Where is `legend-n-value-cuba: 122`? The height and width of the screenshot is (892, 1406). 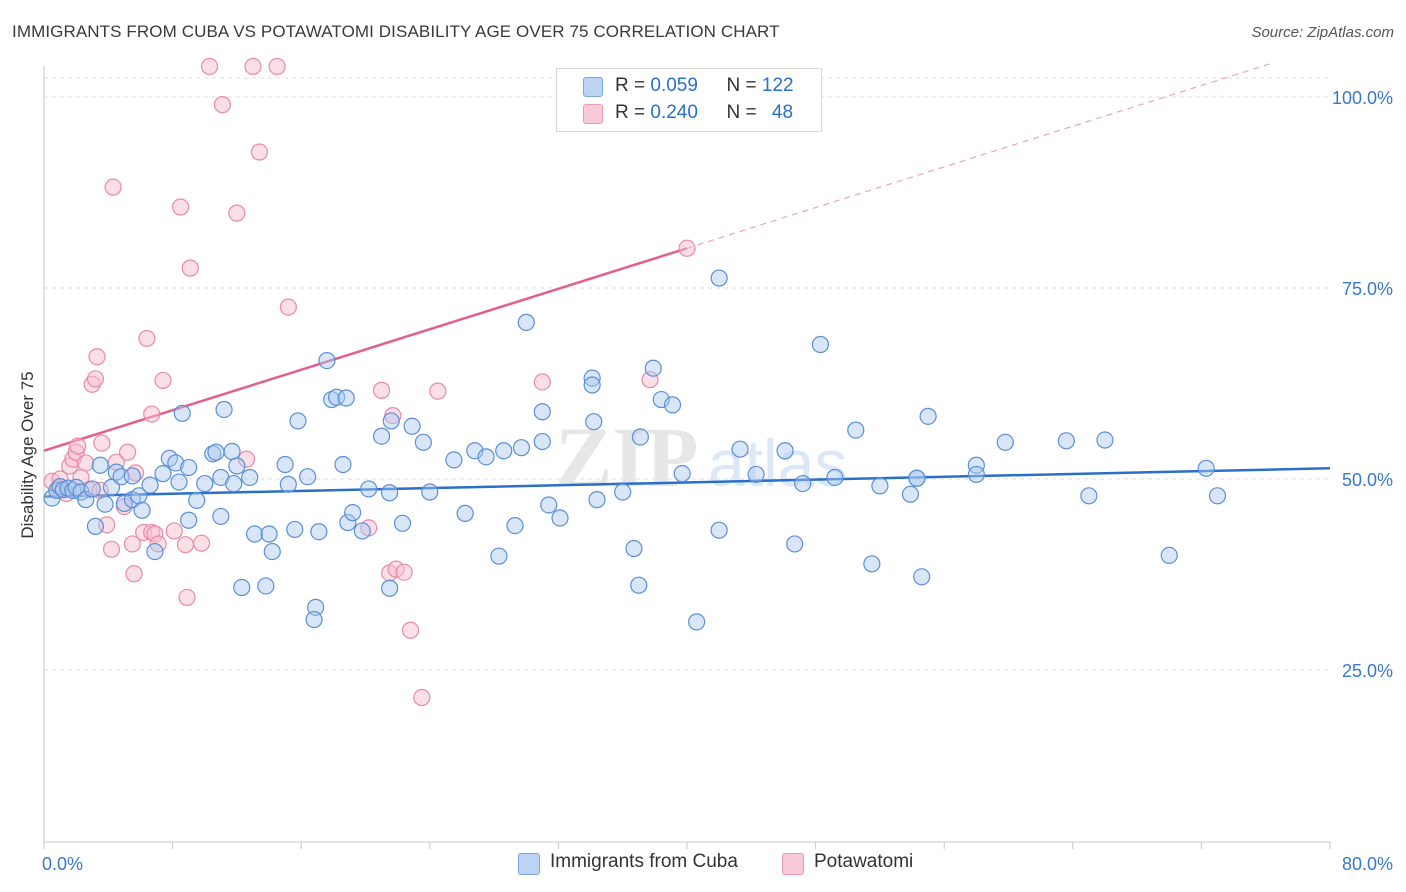 legend-n-value-cuba: 122 is located at coordinates (777, 85).